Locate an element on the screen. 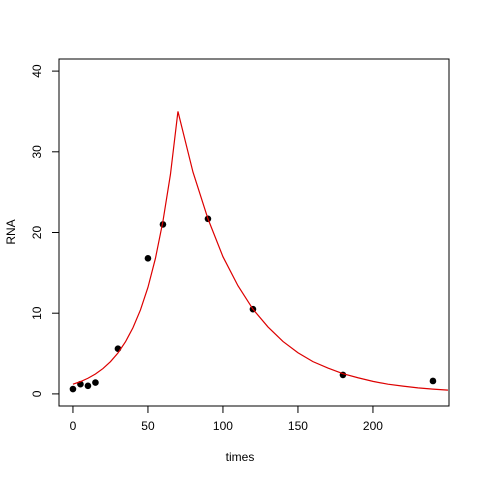  x-tick-label: 50 is located at coordinates (148, 426).